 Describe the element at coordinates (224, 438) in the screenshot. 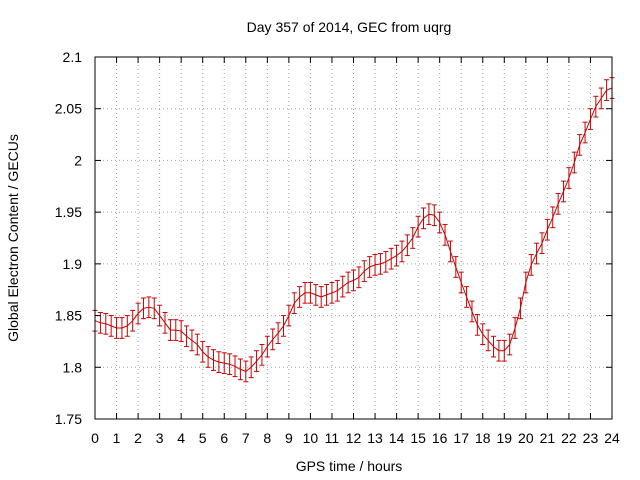

I see `x-tick-label: 6` at that location.